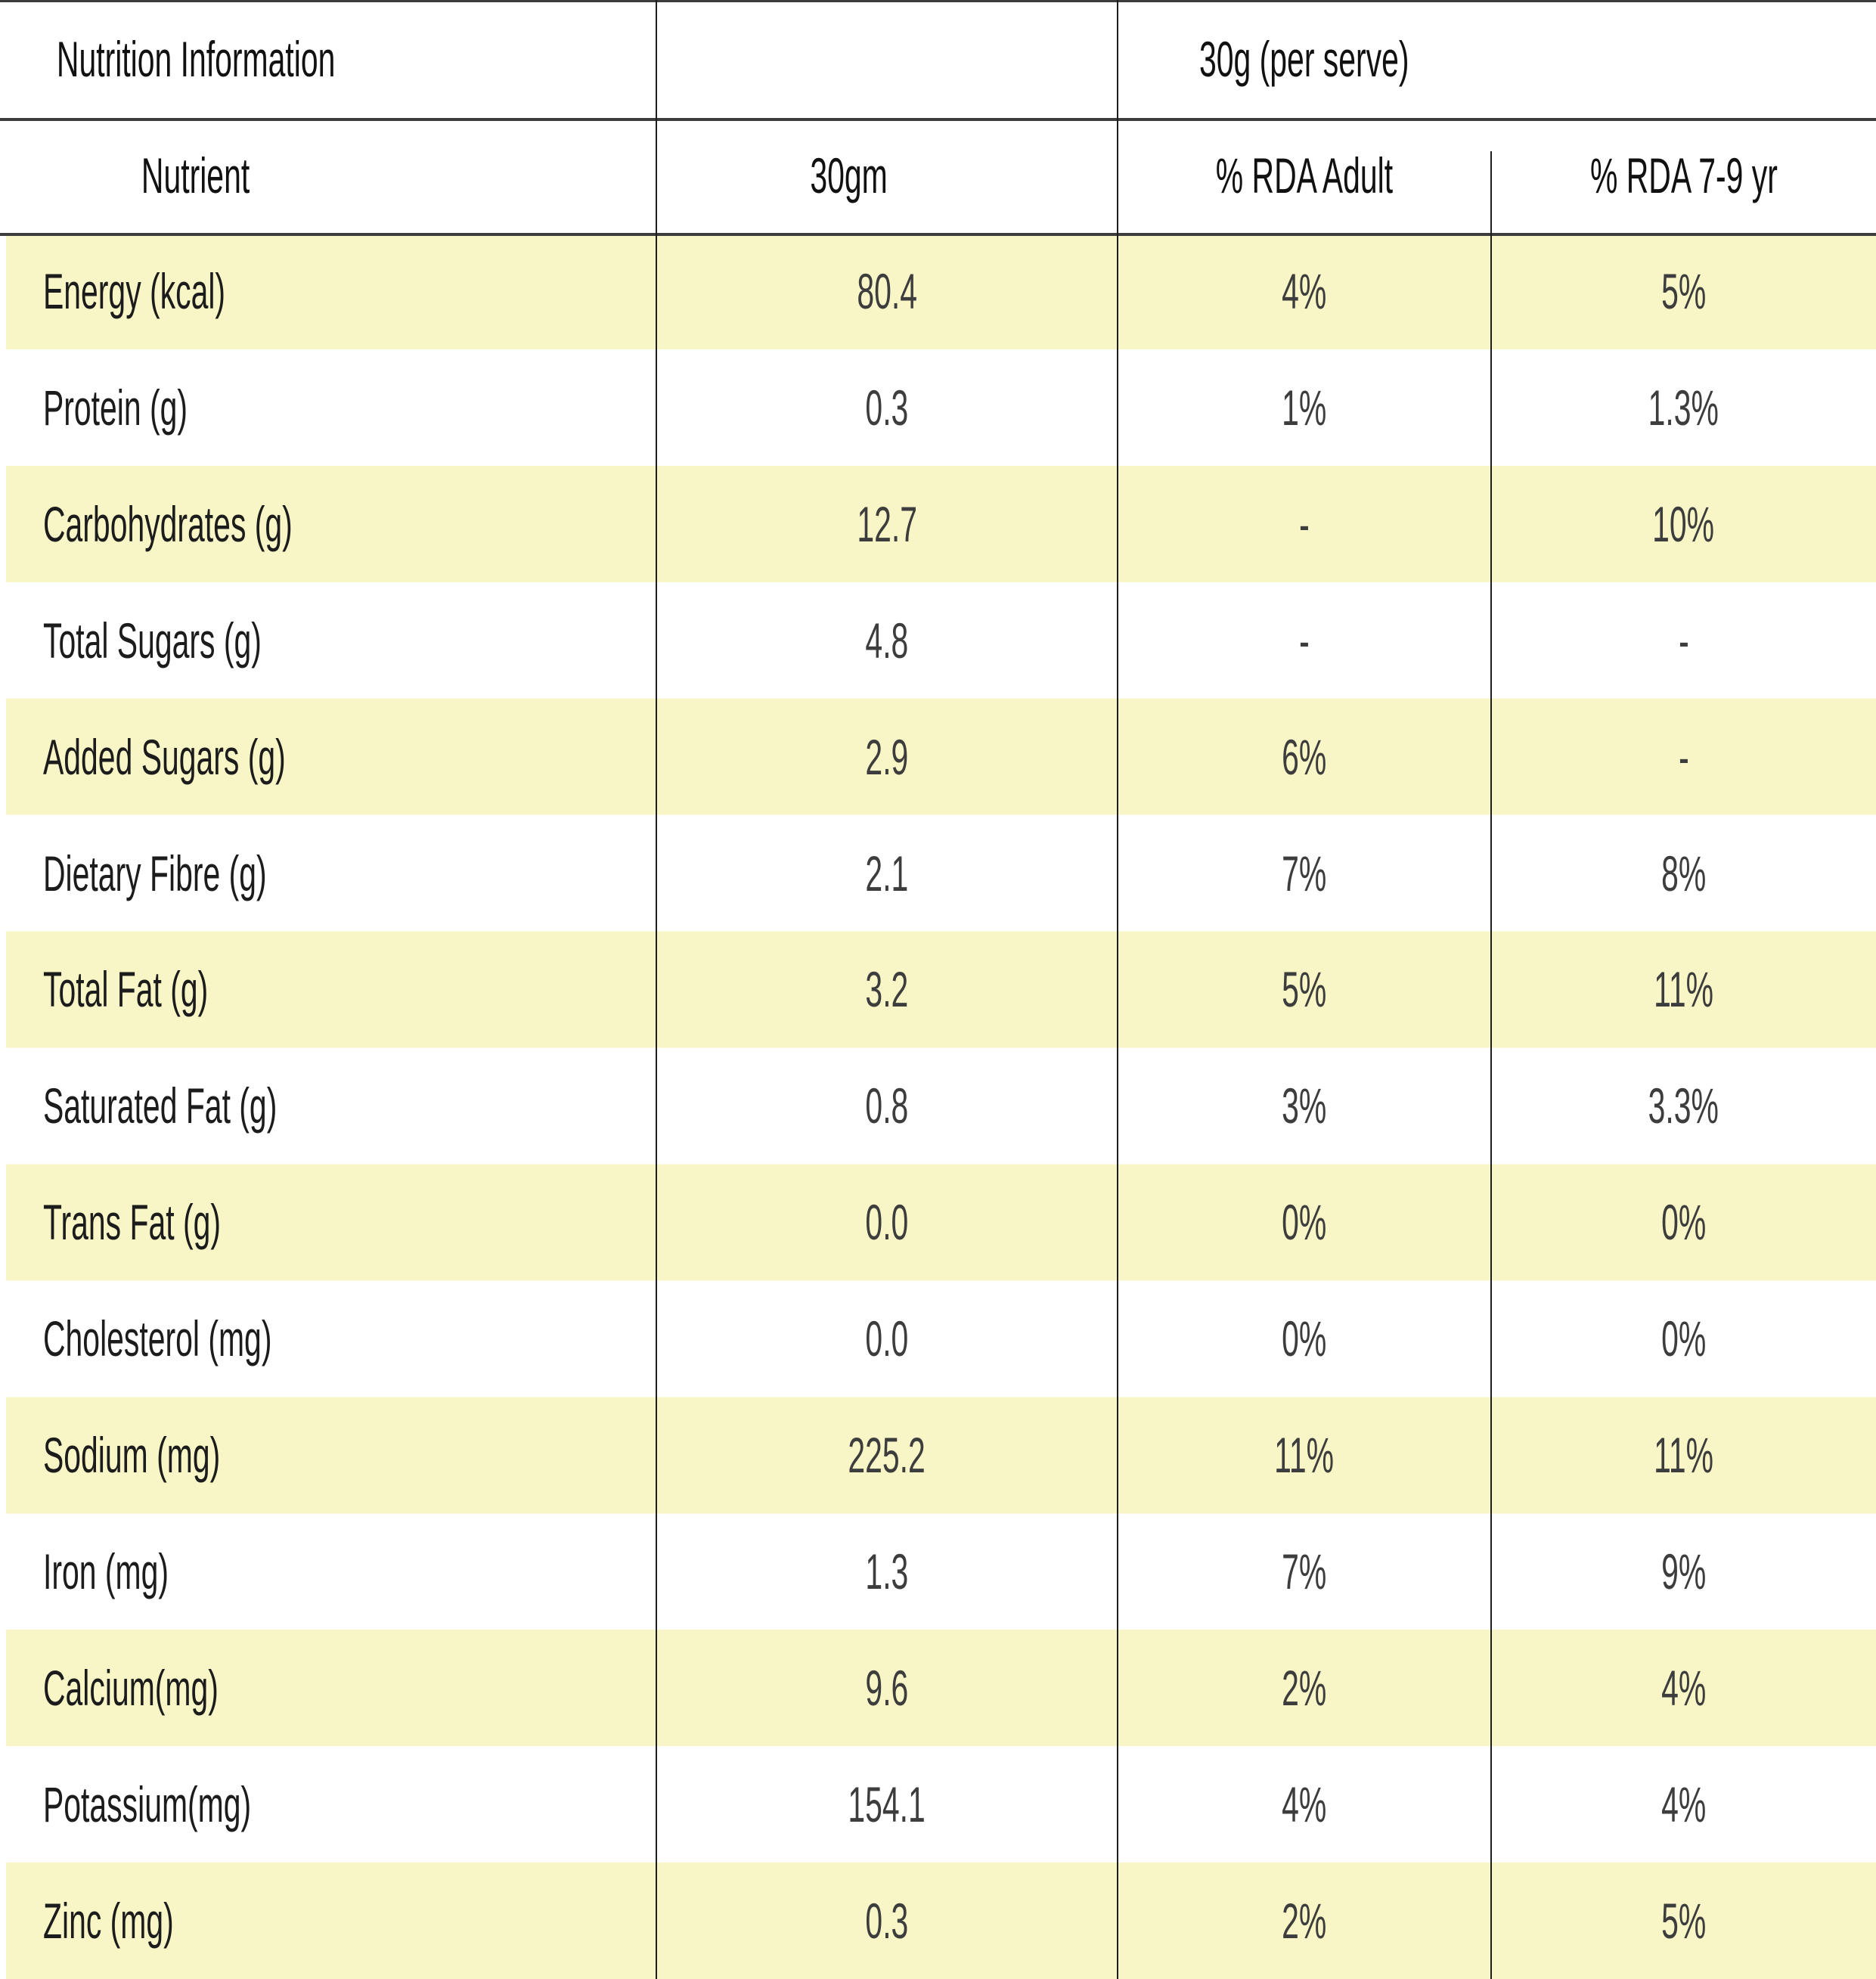 This screenshot has width=1876, height=1979. I want to click on column-header-amount: 30gm, so click(849, 175).